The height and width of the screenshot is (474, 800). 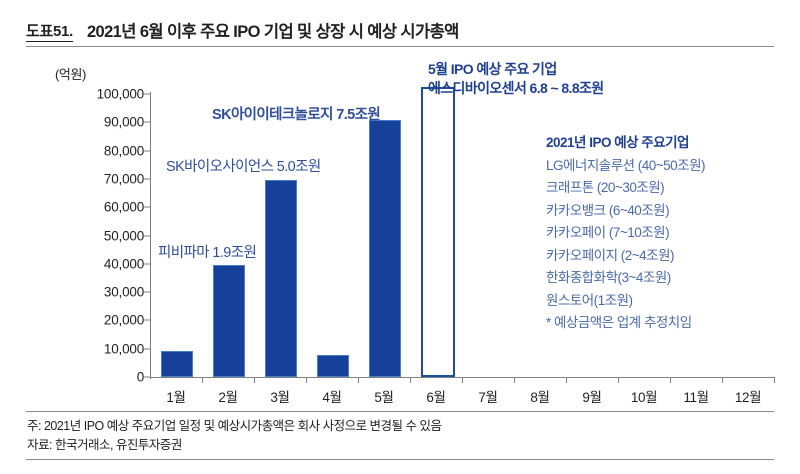 I want to click on y-axis-tick-label: 0, so click(x=140, y=377).